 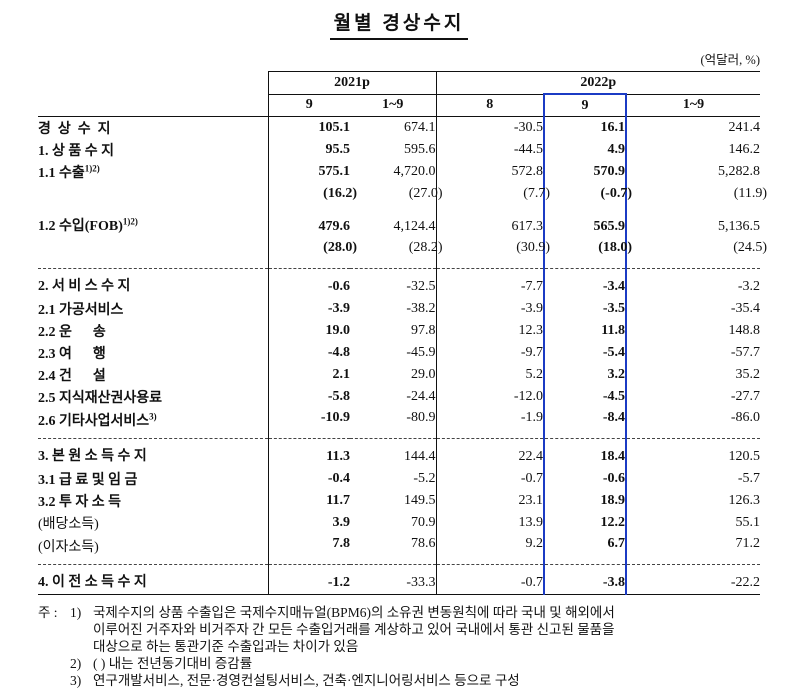 I want to click on page-title: 월별 경상수지, so click(x=399, y=24).